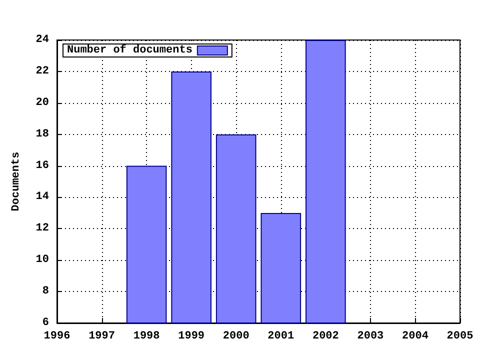 Image resolution: width=480 pixels, height=350 pixels. Describe the element at coordinates (42, 71) in the screenshot. I see `y-tick-label: 22` at that location.